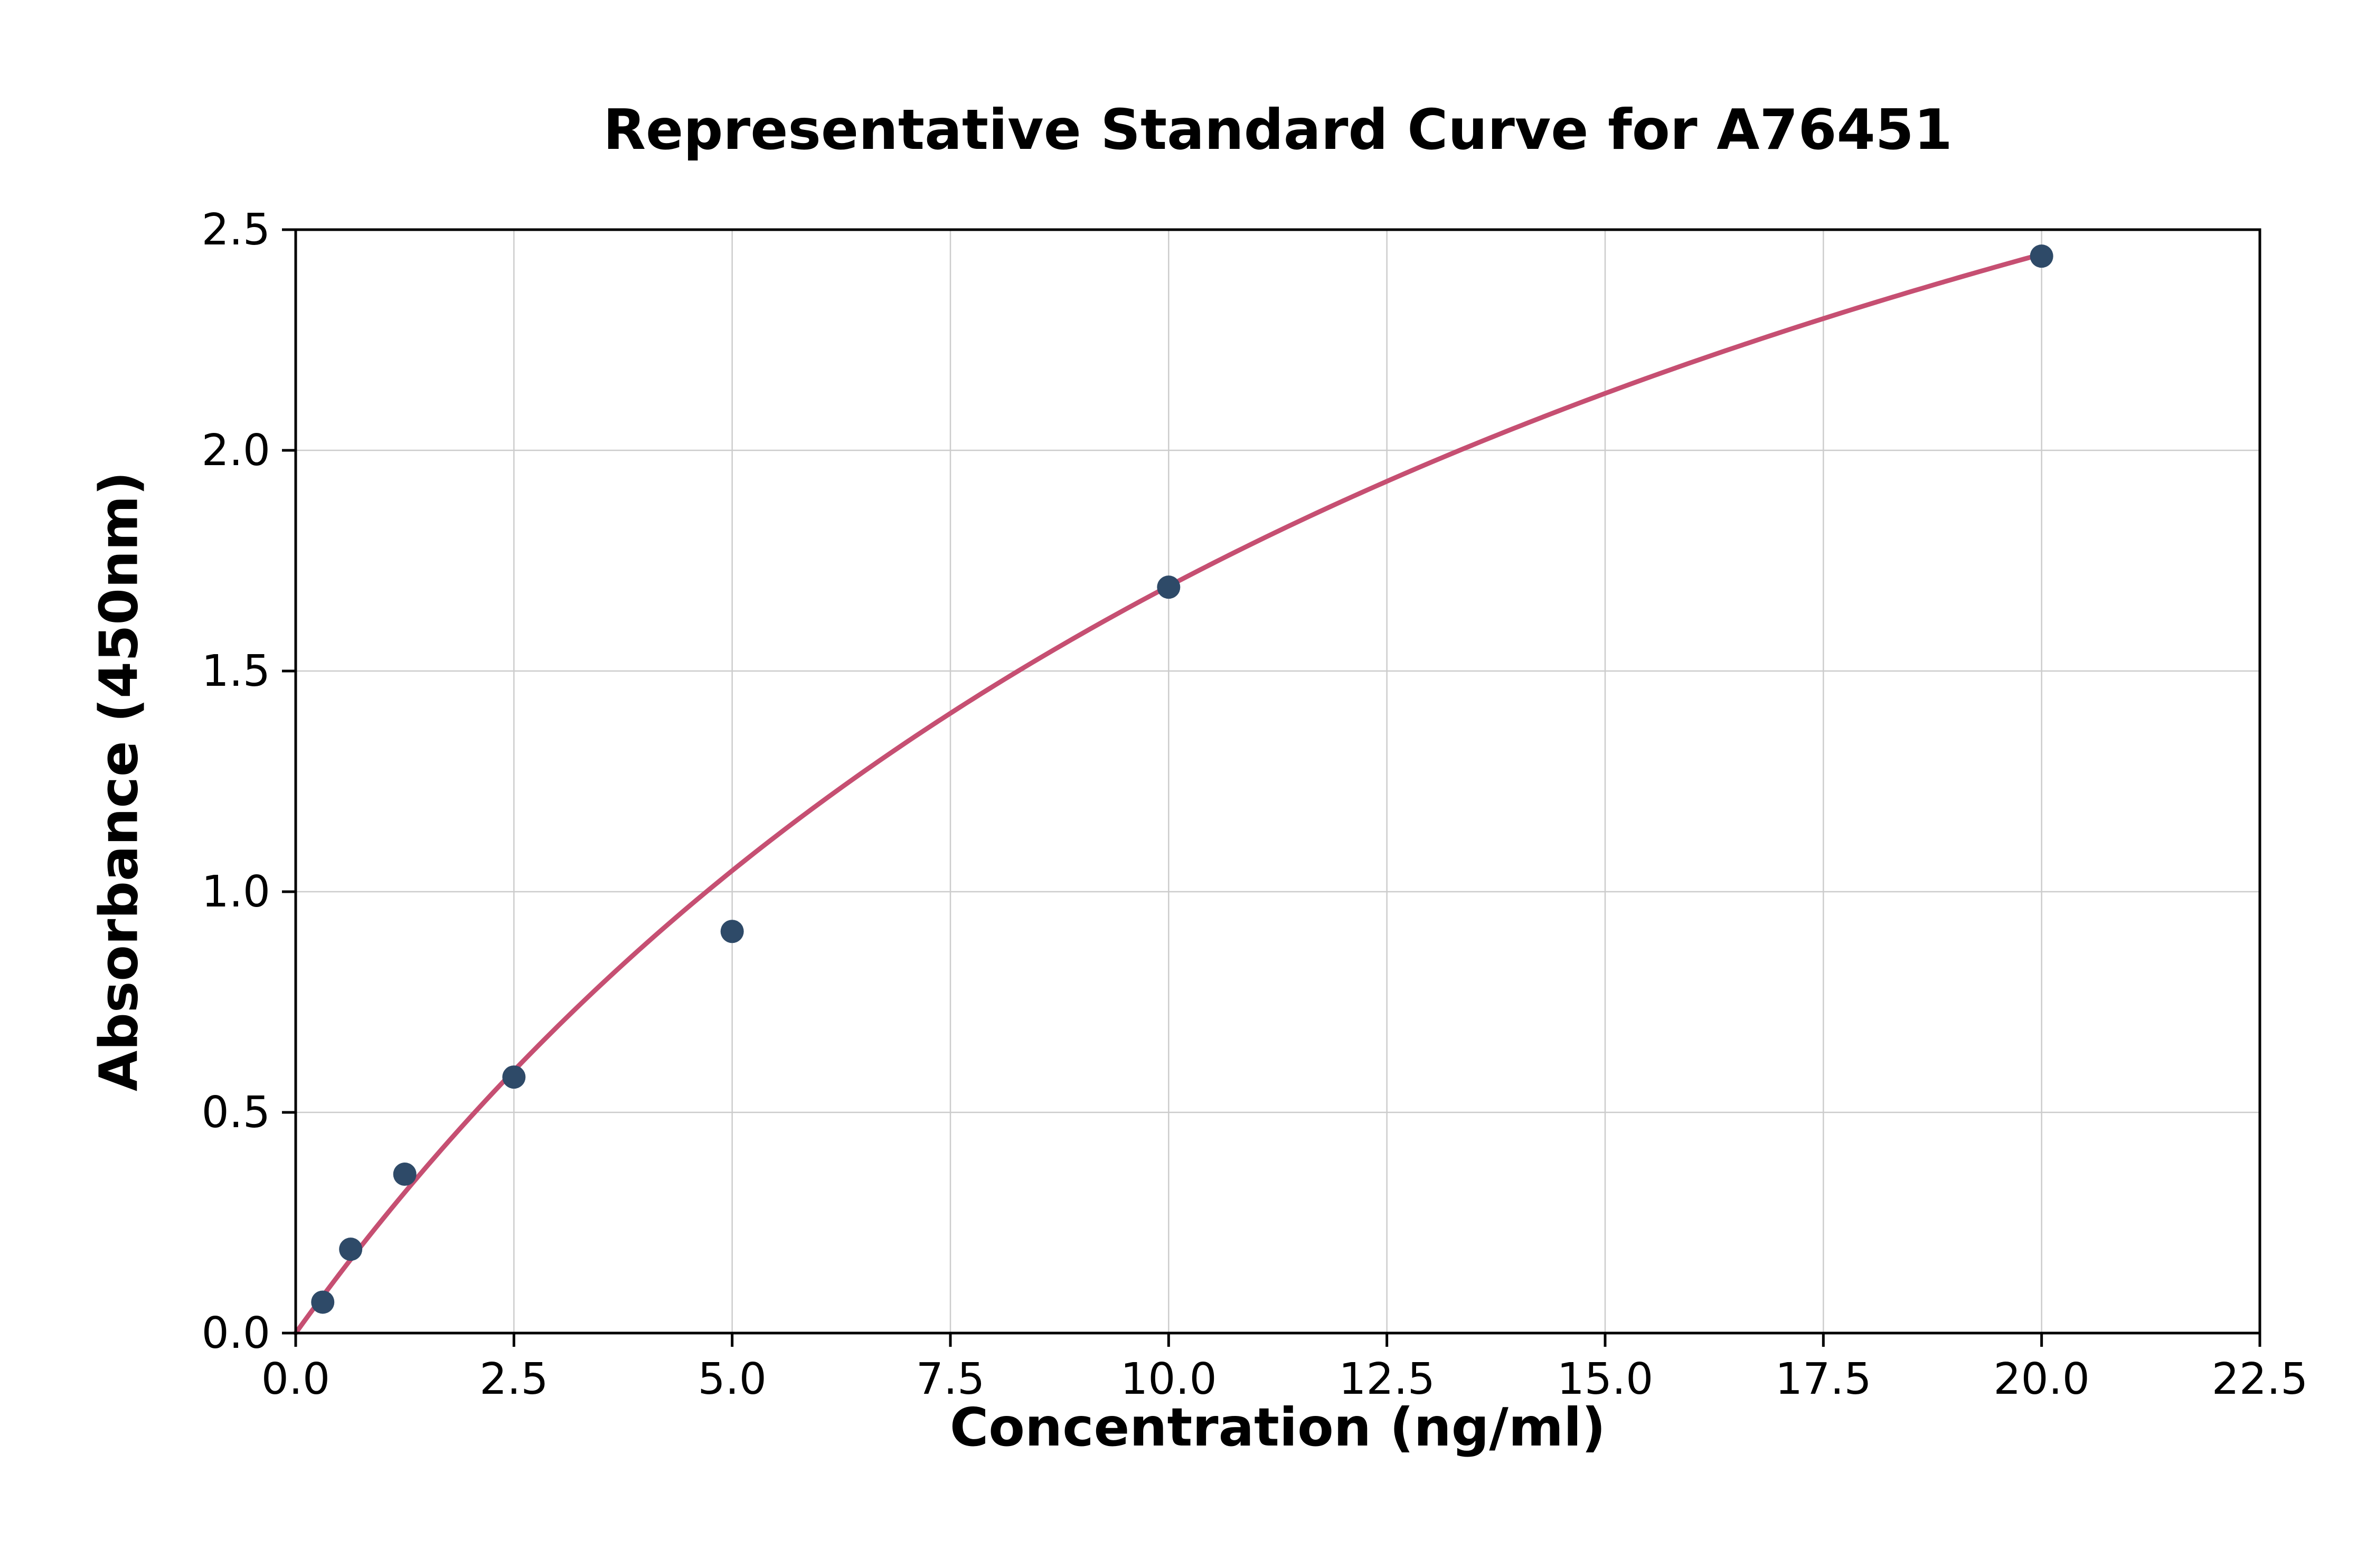 The width and height of the screenshot is (2376, 1568). I want to click on y-tick-label: 0.5, so click(236, 1113).